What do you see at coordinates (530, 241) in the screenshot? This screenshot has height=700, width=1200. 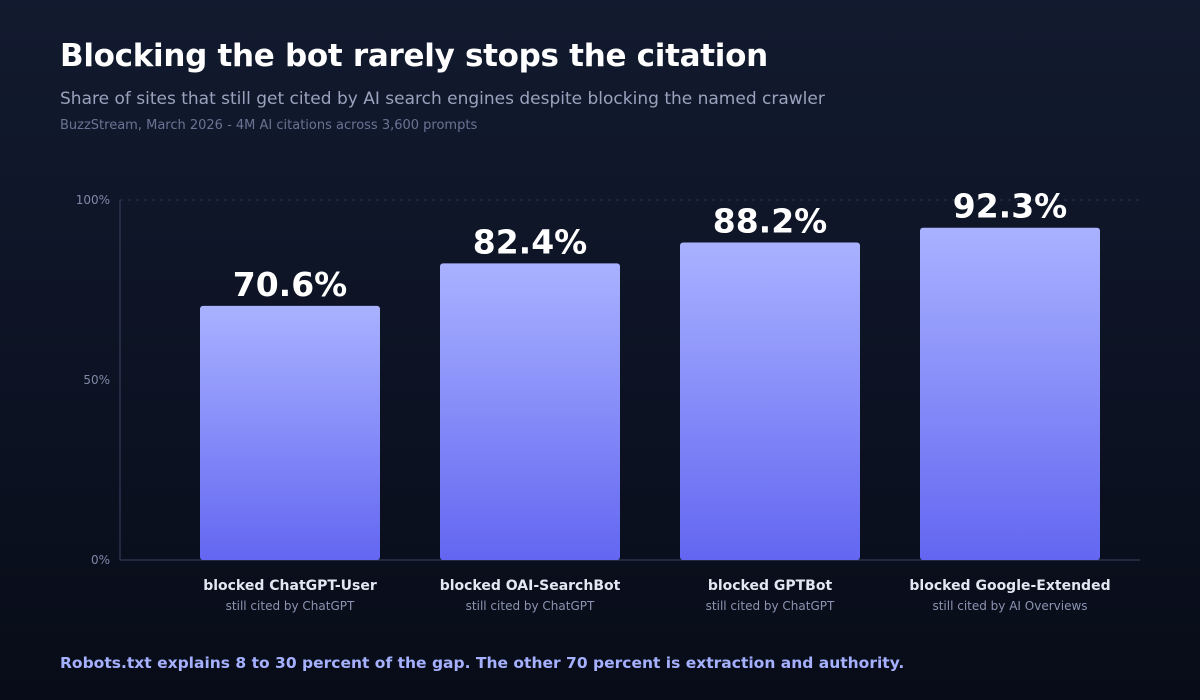 I see `bar-value-label: 82.4%` at bounding box center [530, 241].